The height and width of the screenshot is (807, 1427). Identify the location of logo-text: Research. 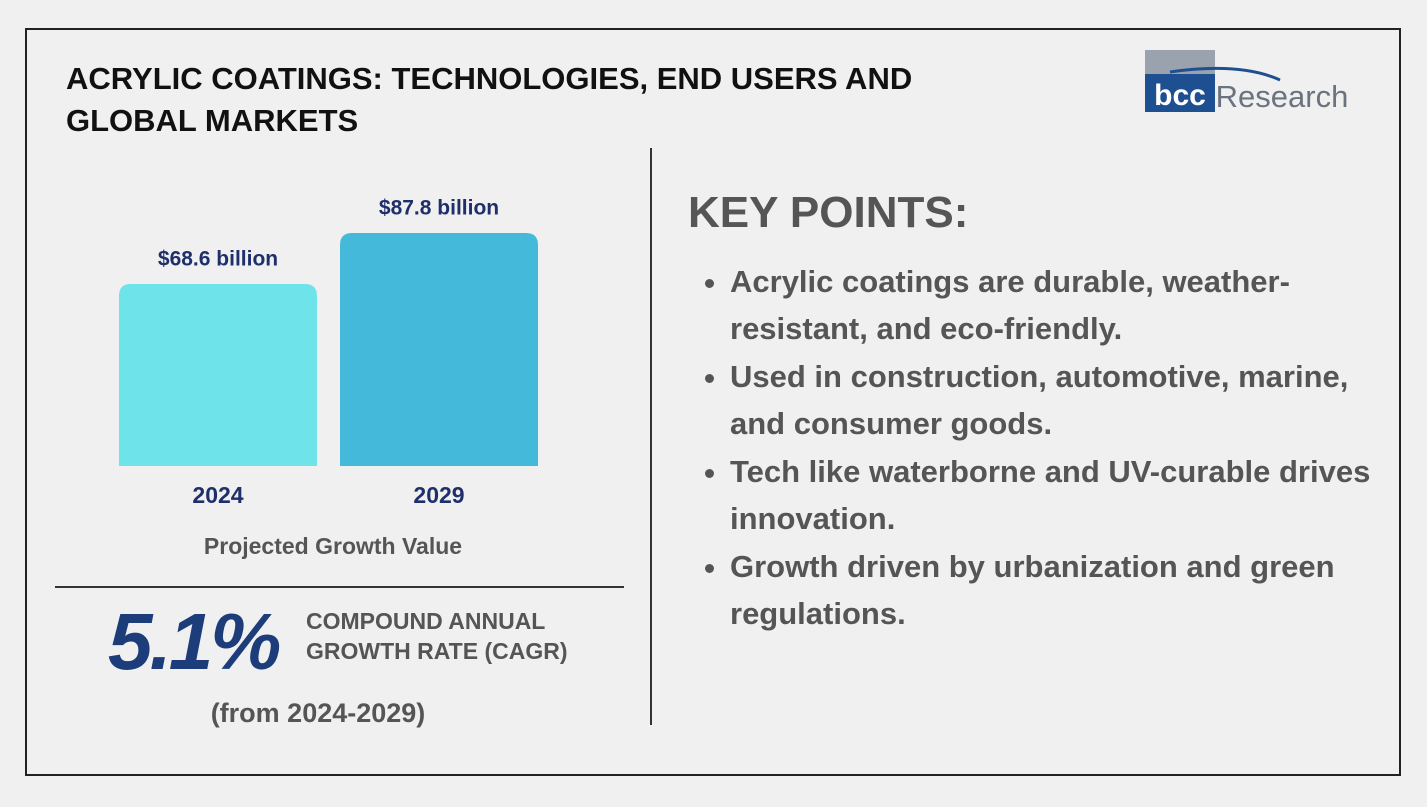
(1282, 96).